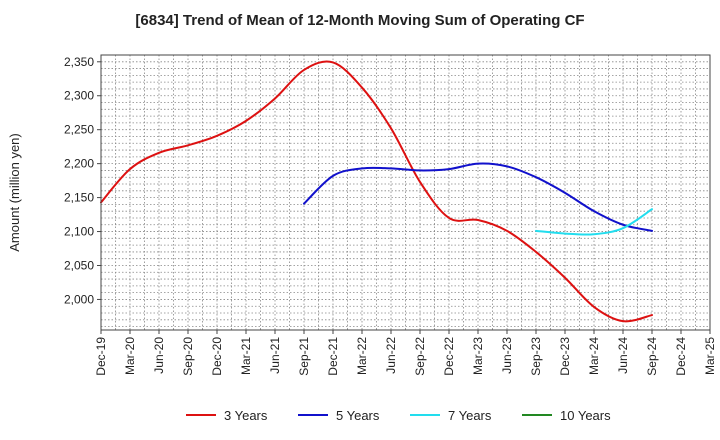 The image size is (720, 440). I want to click on x-tick-label: Mar-24, so click(594, 356).